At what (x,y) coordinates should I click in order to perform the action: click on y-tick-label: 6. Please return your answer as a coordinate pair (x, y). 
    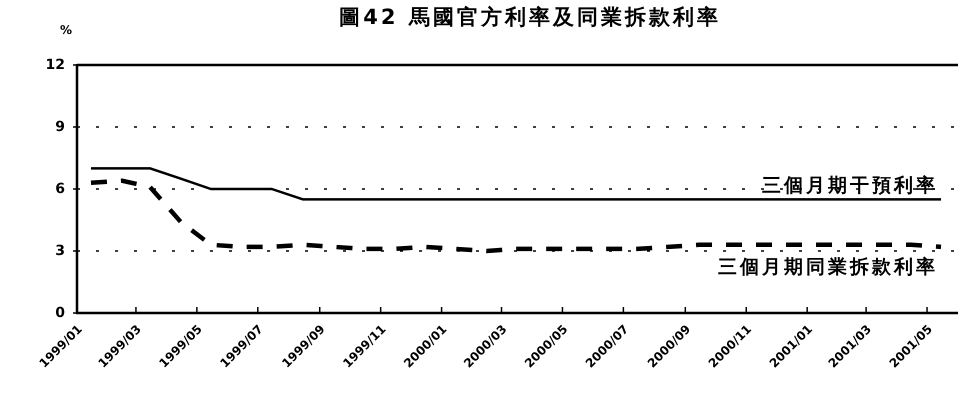
    Looking at the image, I should click on (60, 189).